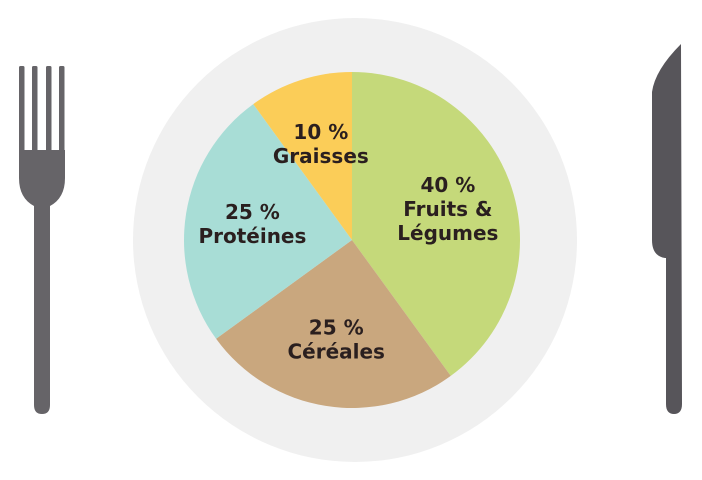  I want to click on slice-category-label: Fruits &, so click(447, 209).